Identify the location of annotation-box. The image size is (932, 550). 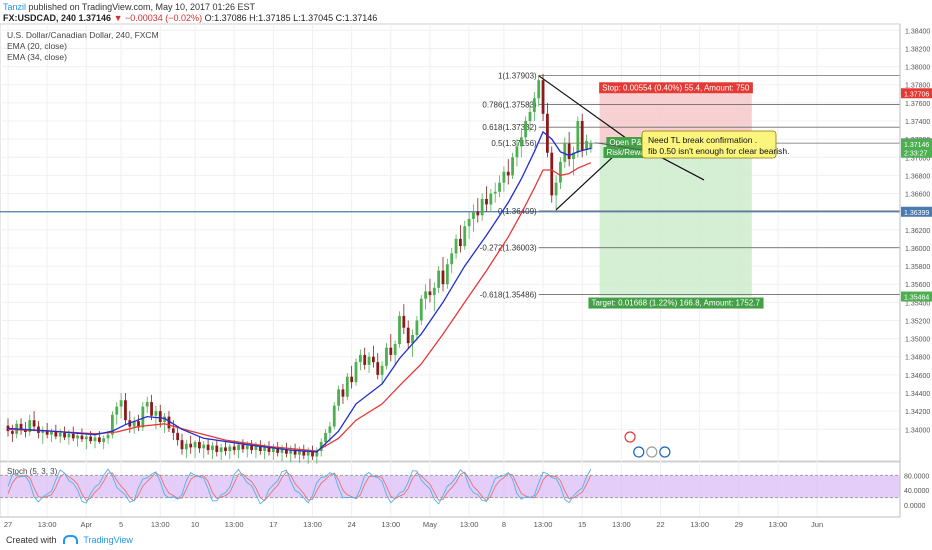
(709, 144).